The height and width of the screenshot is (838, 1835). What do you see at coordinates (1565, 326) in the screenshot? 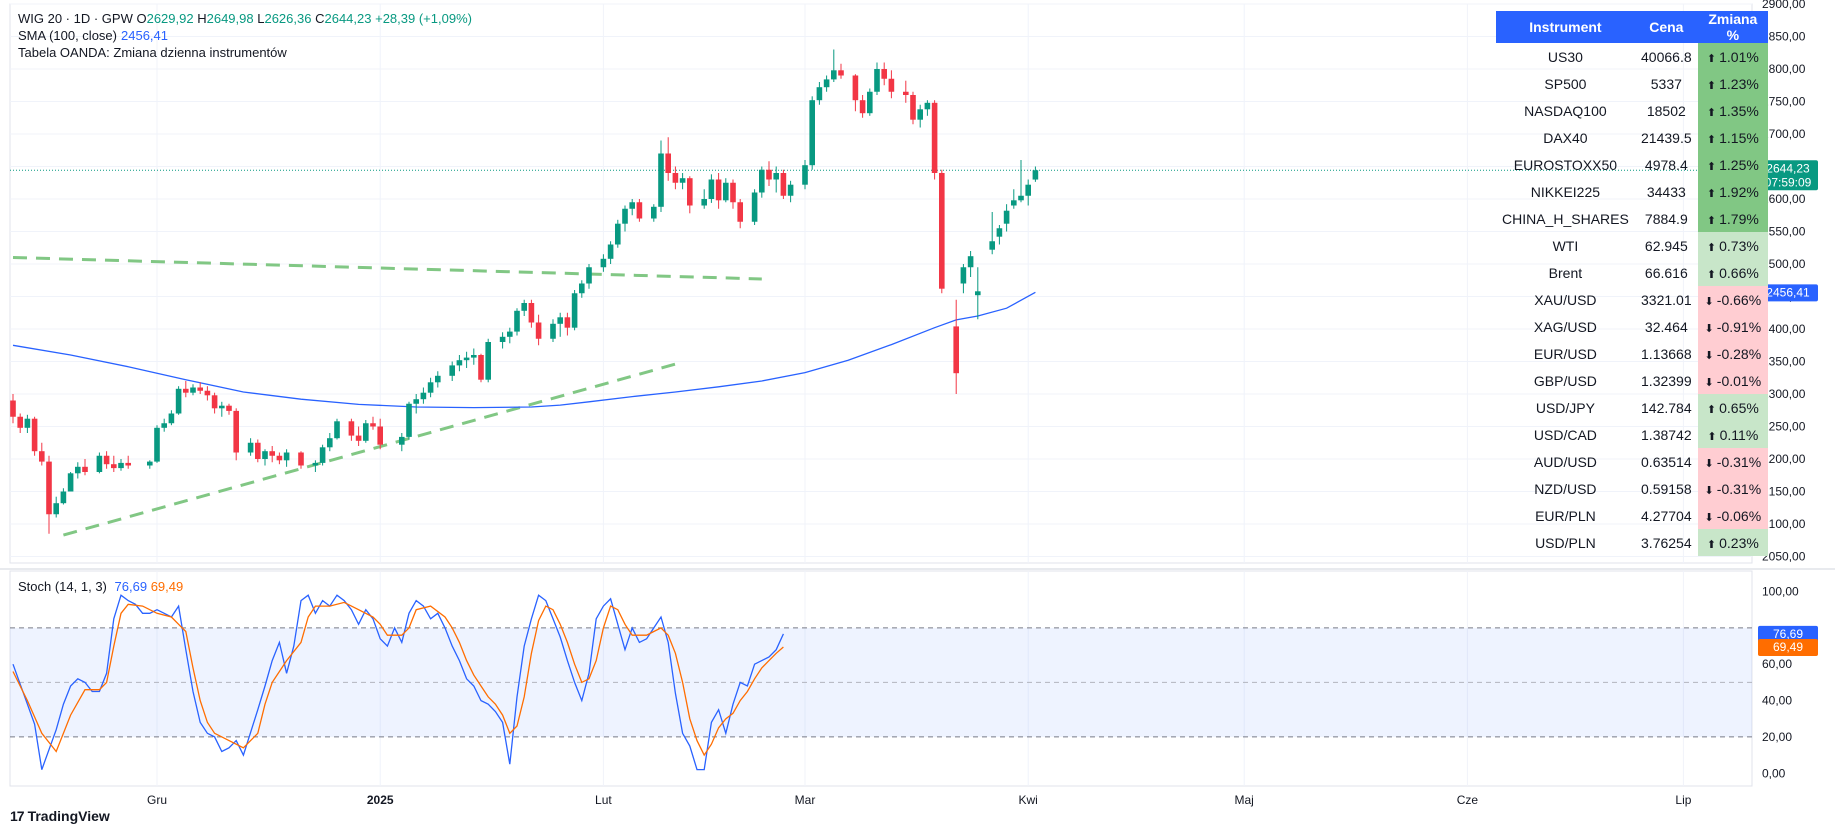
I see `instrument-cell: XAG/USD` at bounding box center [1565, 326].